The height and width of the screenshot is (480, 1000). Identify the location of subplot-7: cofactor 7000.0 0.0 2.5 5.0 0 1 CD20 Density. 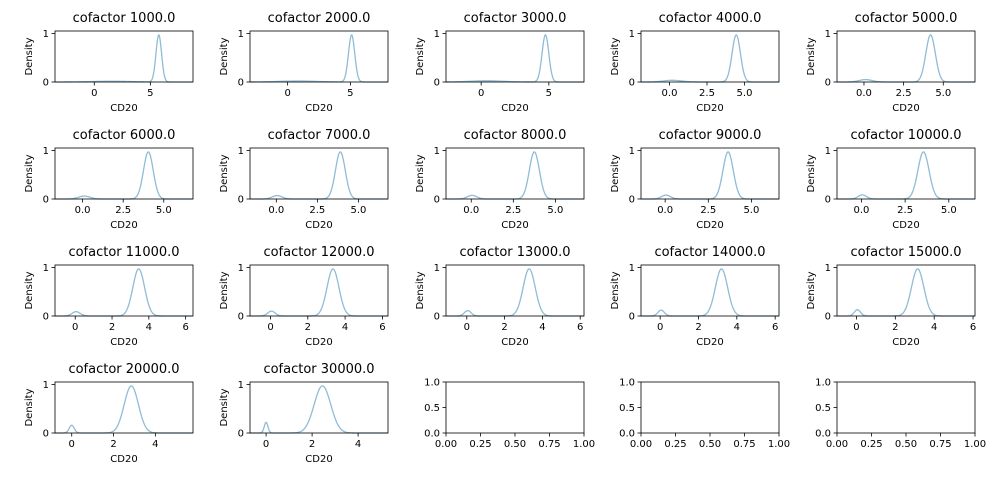
(304, 179).